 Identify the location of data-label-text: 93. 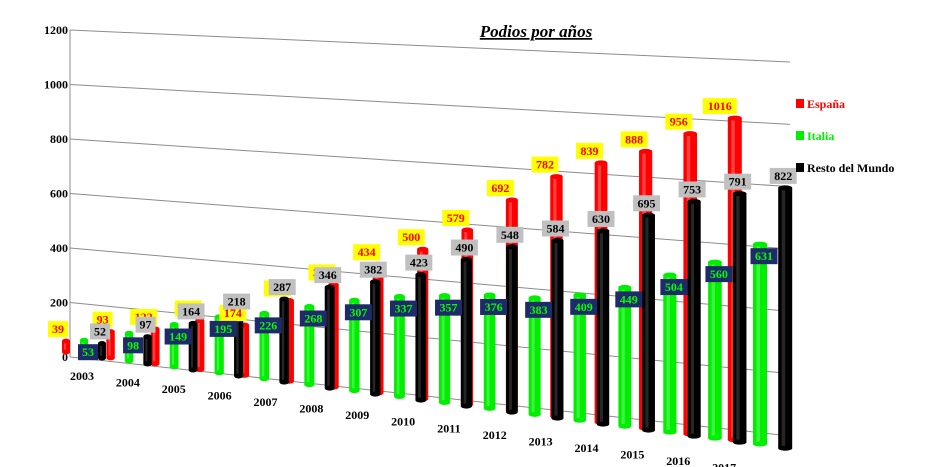
(103, 320).